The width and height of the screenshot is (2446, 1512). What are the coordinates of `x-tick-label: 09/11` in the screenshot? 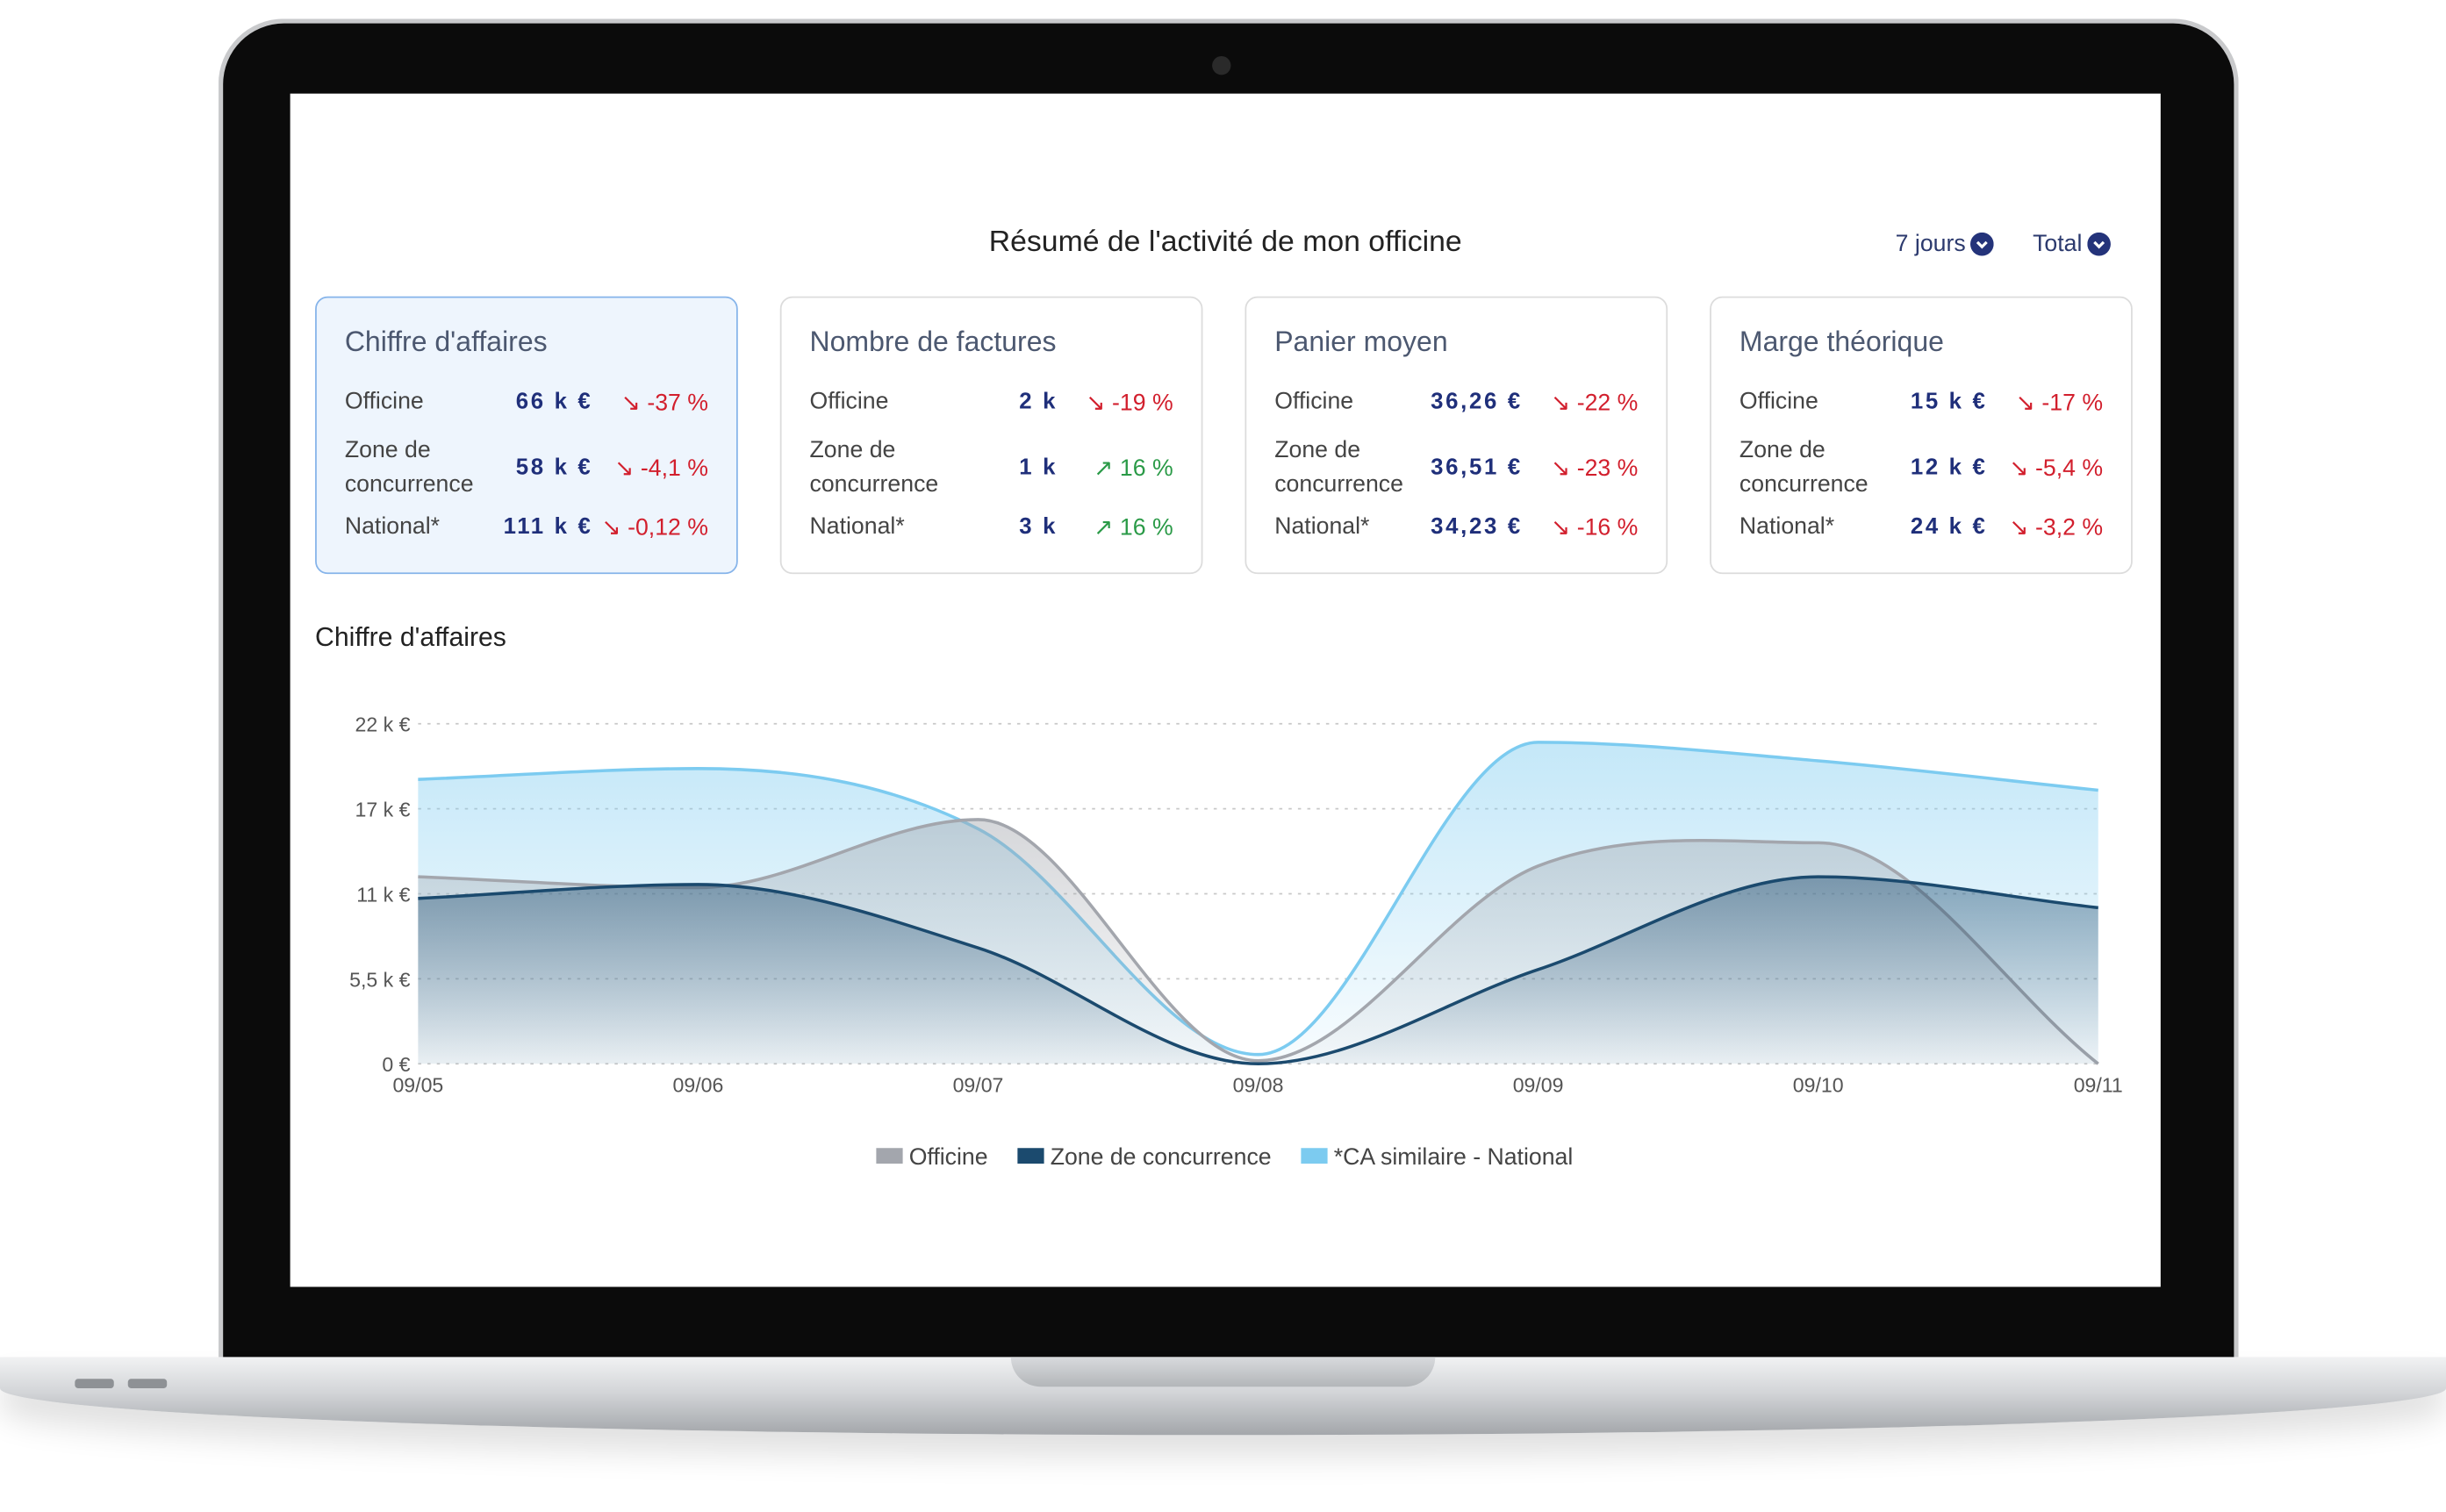 It's located at (2098, 1084).